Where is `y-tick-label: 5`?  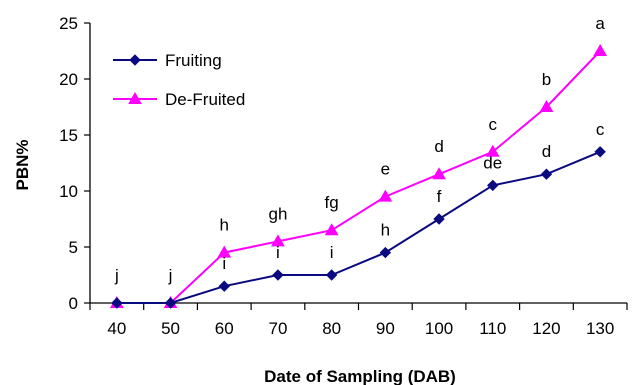
y-tick-label: 5 is located at coordinates (73, 247).